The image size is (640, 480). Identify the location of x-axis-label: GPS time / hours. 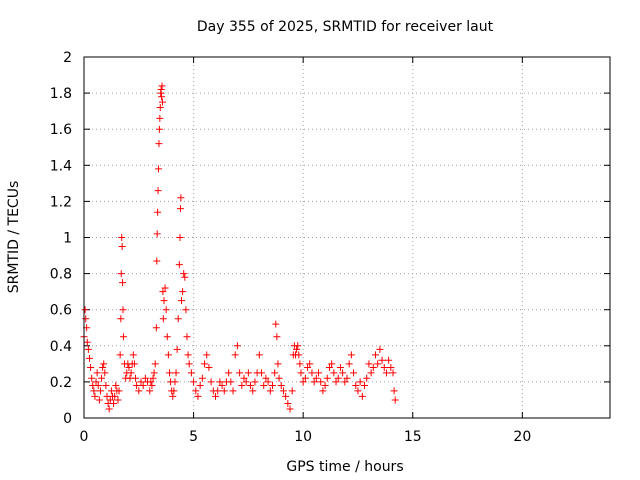
(344, 467).